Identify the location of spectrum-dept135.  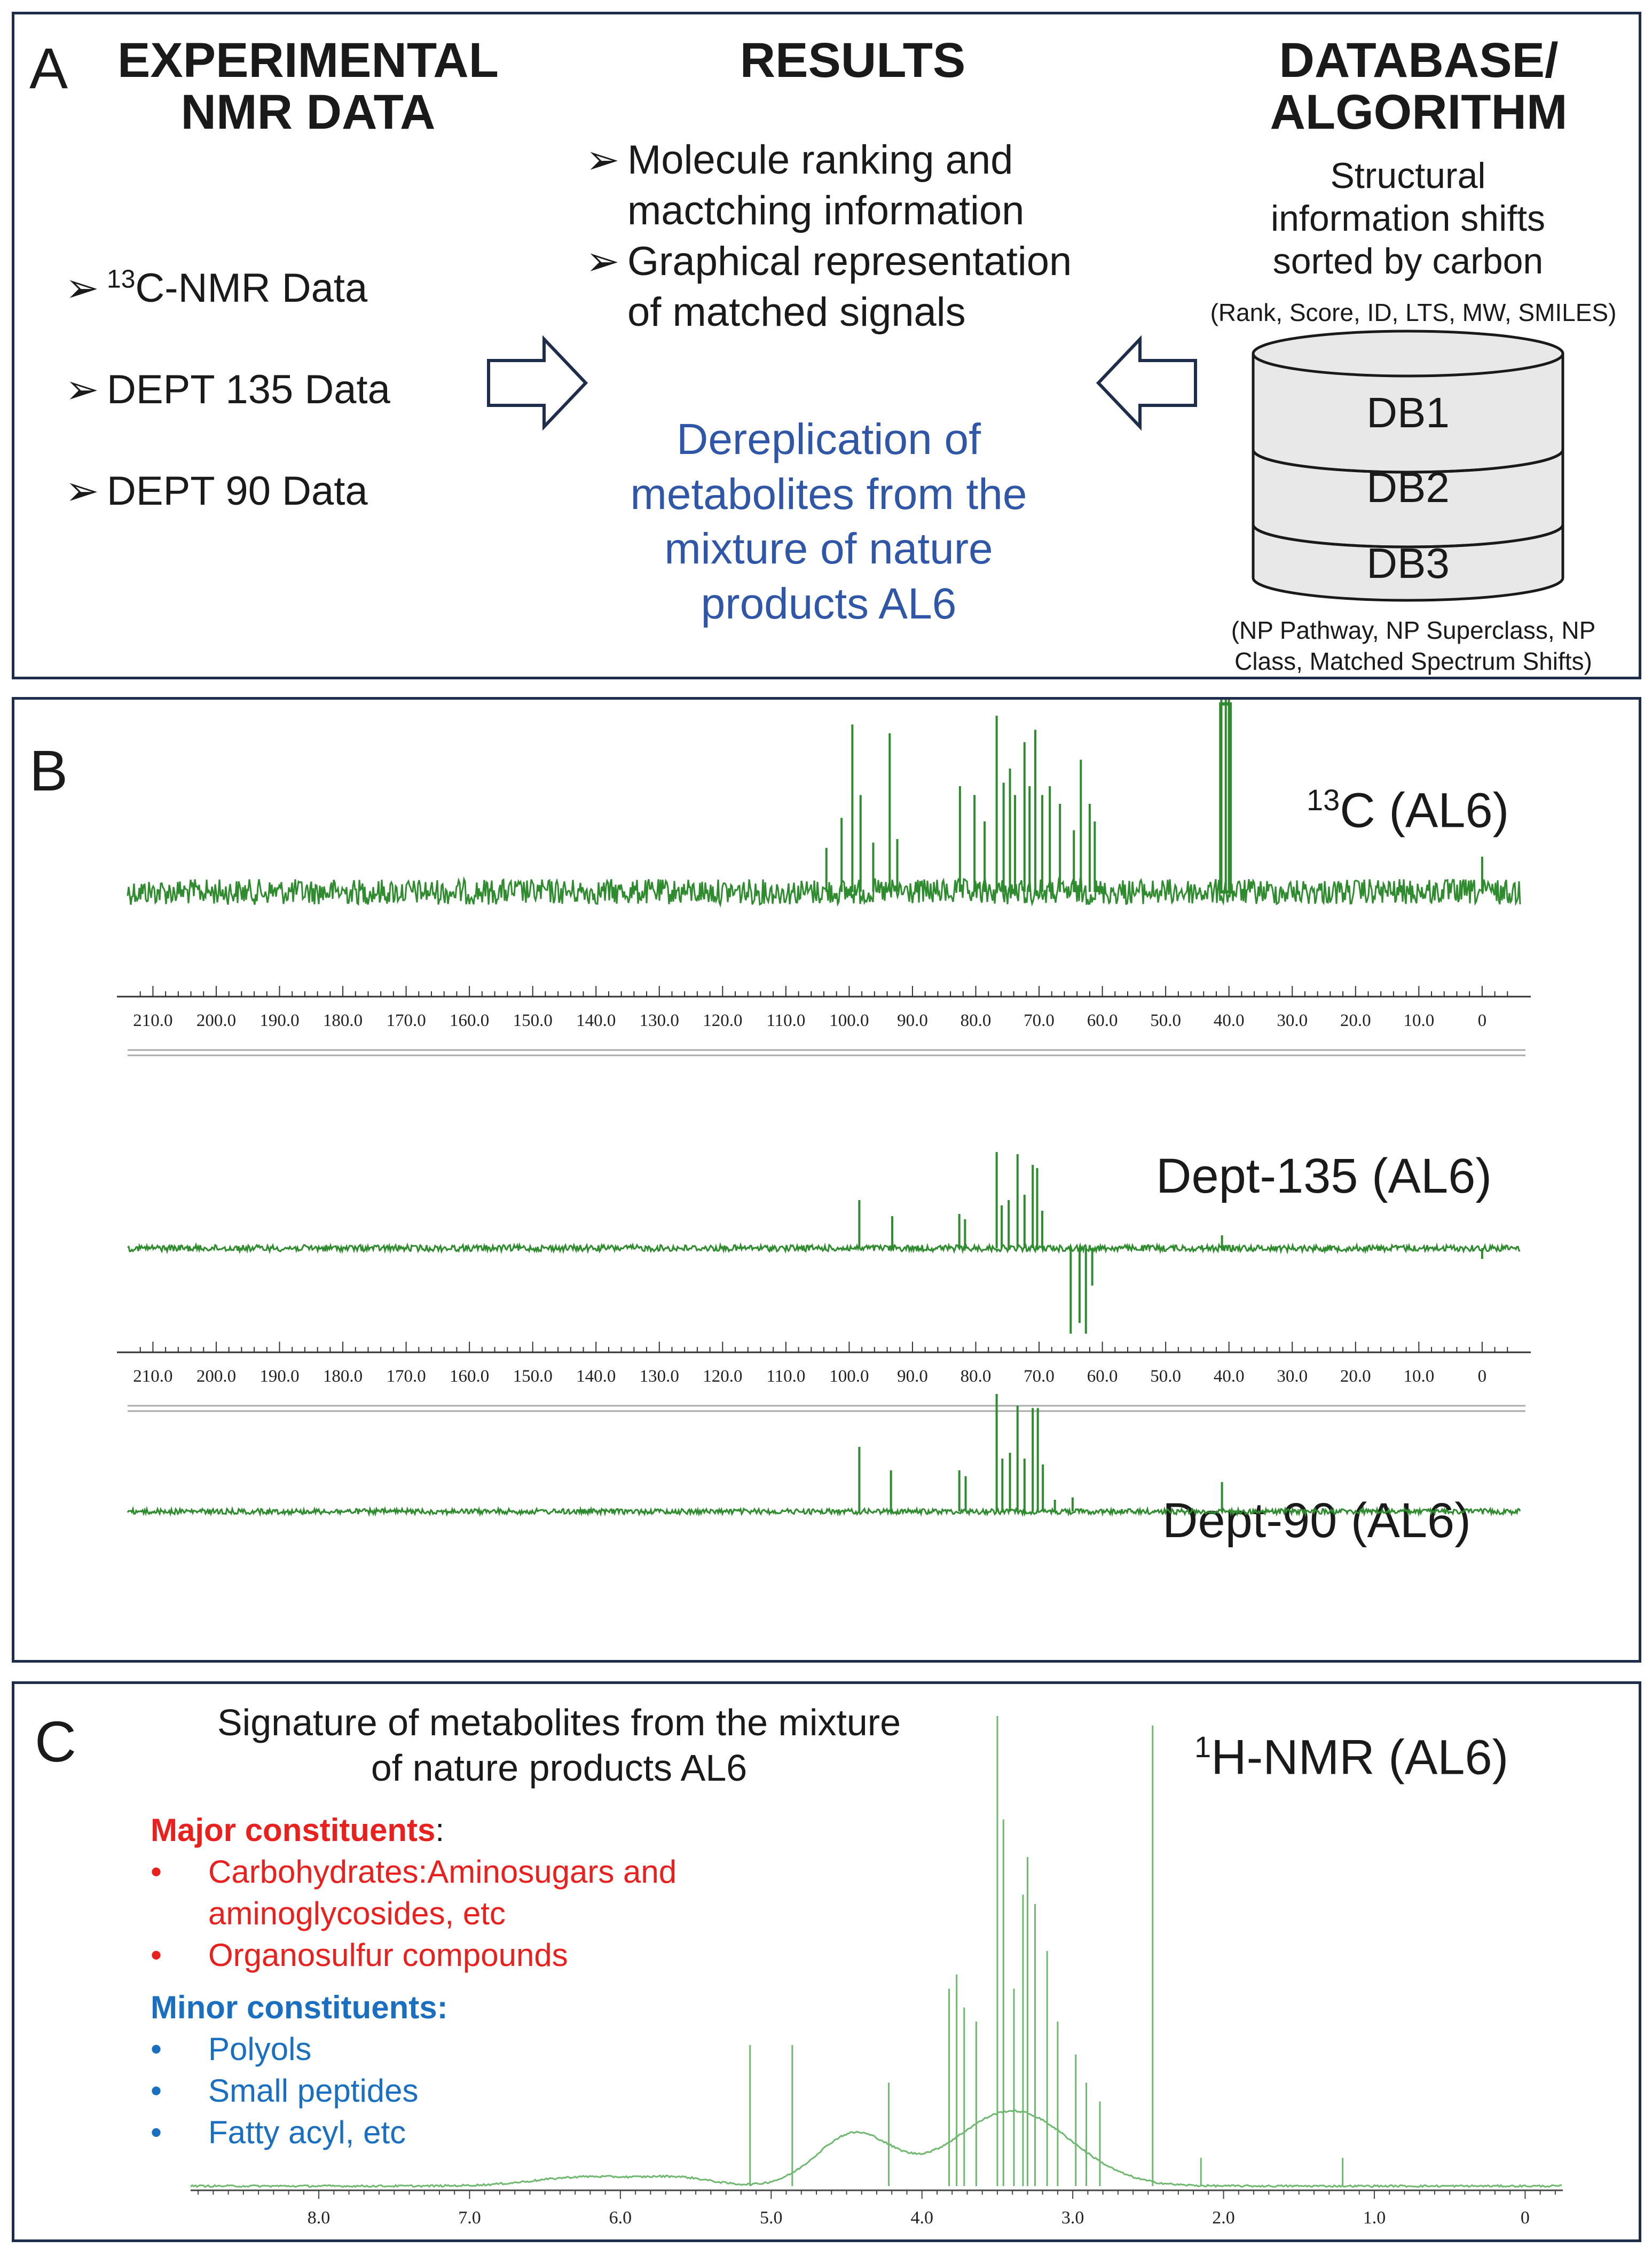
(824, 1243).